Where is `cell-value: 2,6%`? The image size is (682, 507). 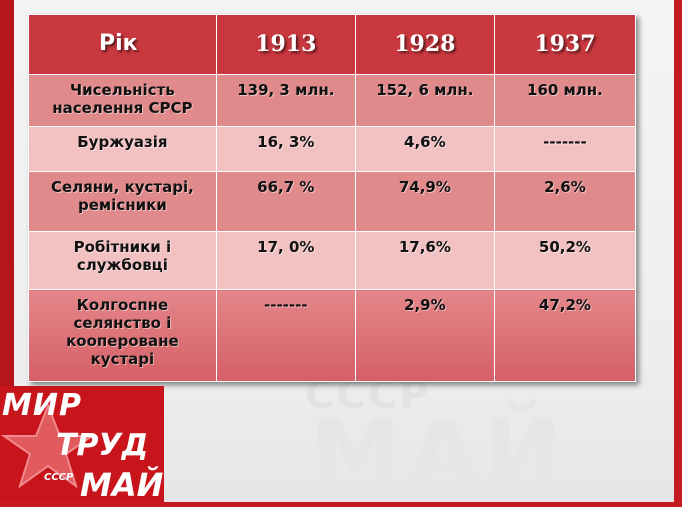
cell-value: 2,6% is located at coordinates (565, 201).